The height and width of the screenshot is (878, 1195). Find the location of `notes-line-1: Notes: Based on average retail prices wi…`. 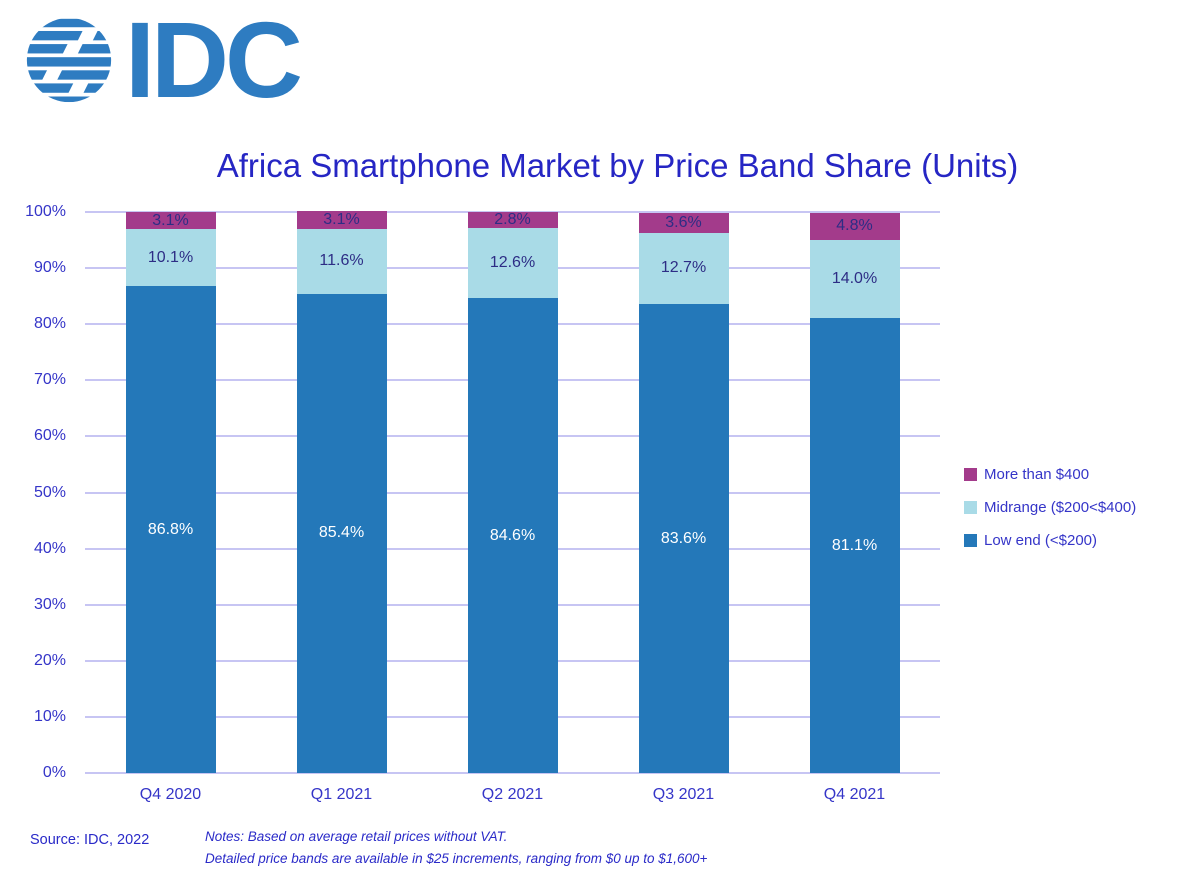

notes-line-1: Notes: Based on average retail prices wi… is located at coordinates (356, 836).